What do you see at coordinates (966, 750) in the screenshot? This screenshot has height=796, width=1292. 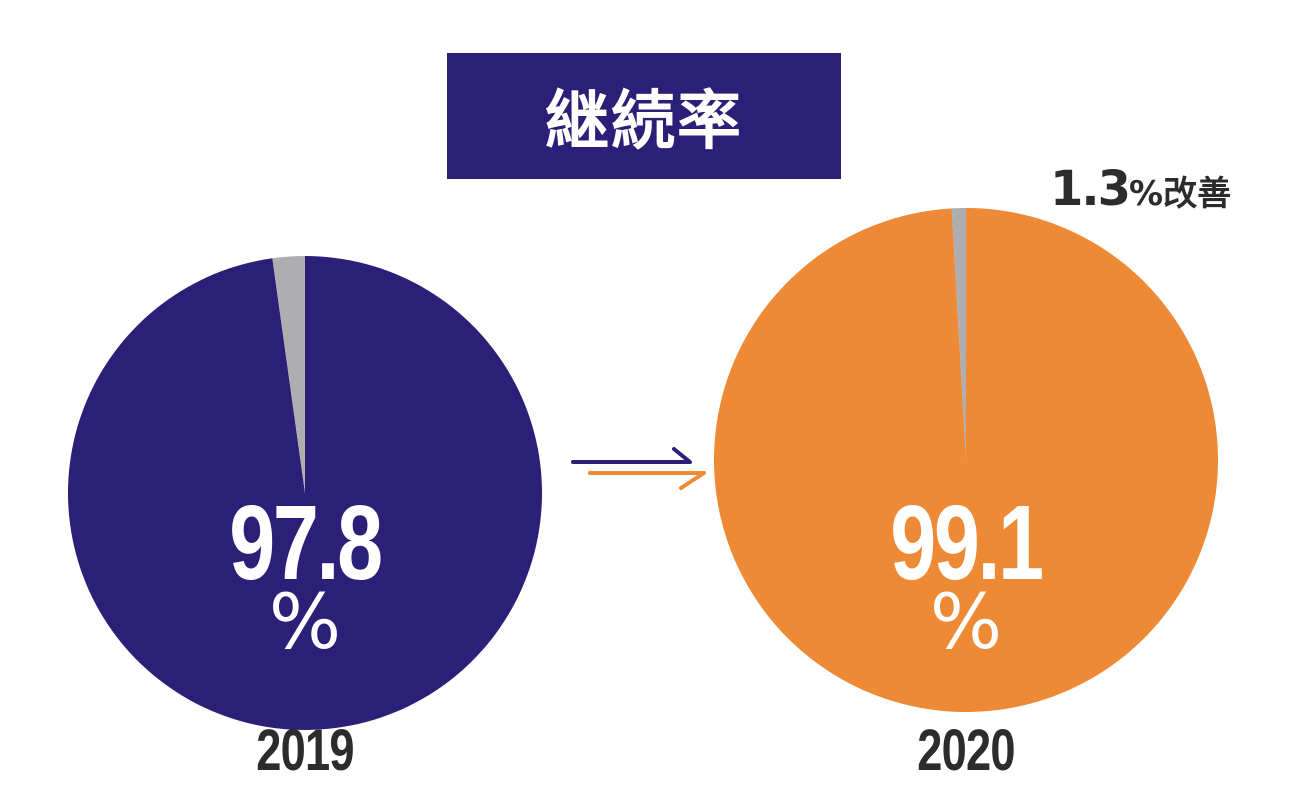 I see `year-label-2020: 2020` at bounding box center [966, 750].